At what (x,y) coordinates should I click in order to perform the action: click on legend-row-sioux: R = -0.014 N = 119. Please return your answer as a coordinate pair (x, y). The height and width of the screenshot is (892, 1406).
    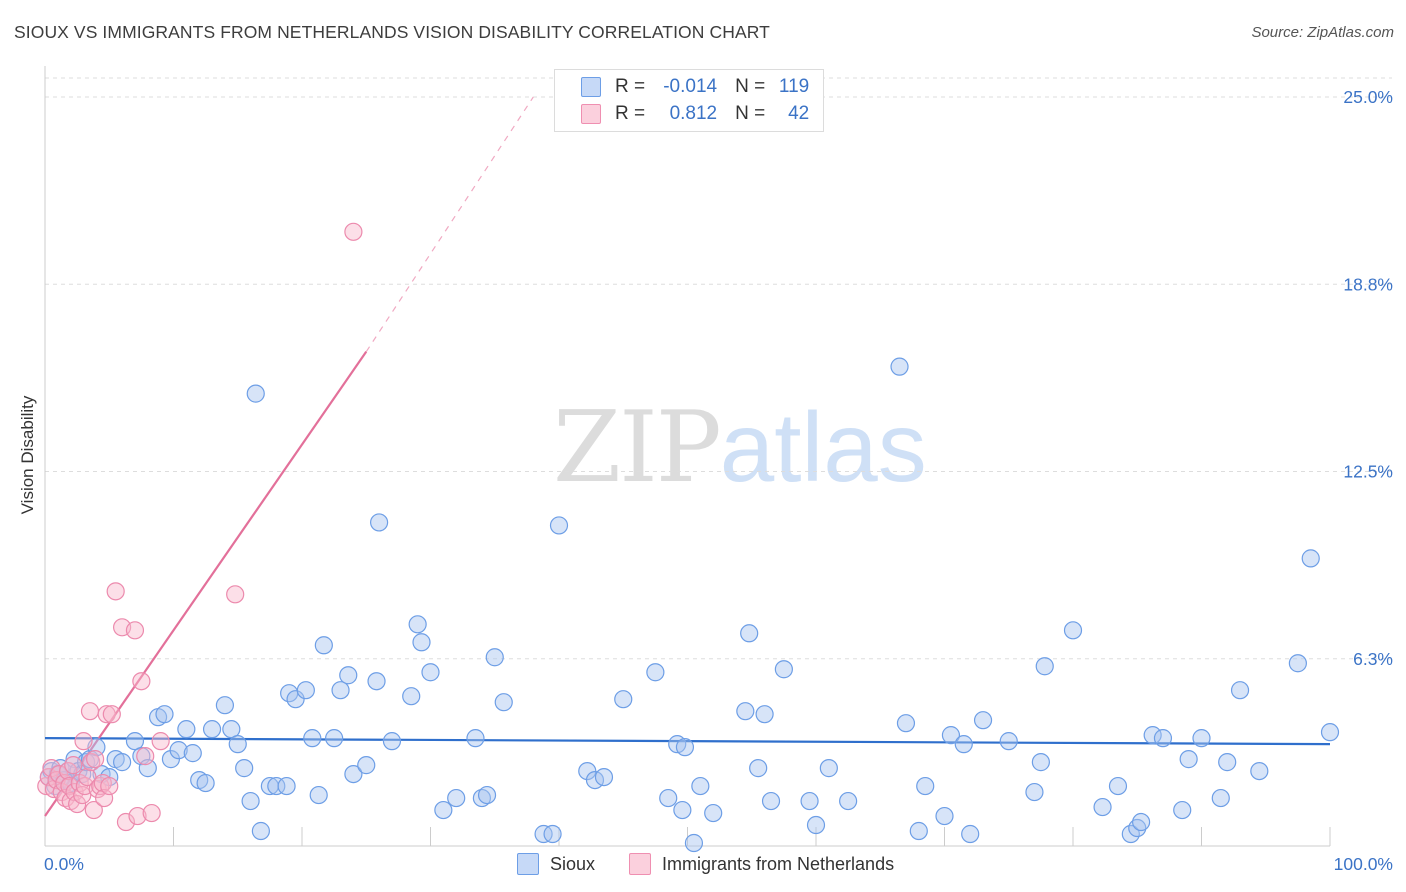
    Looking at the image, I should click on (682, 86).